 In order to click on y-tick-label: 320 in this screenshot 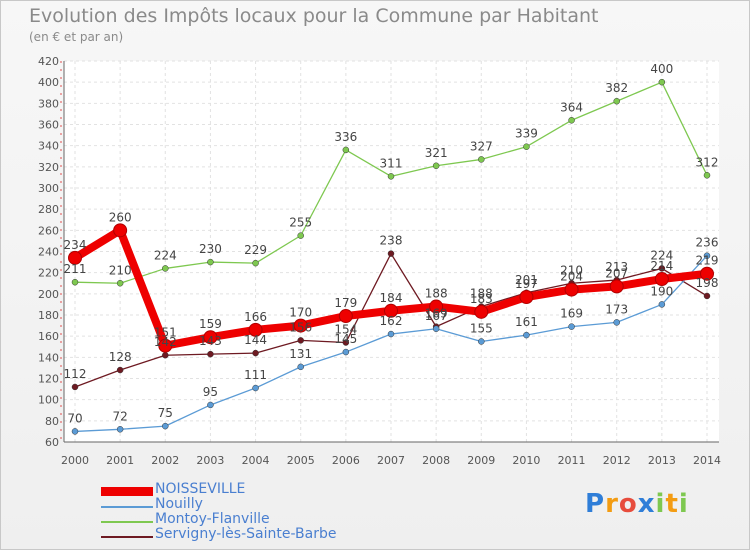, I will do `click(48, 167)`.